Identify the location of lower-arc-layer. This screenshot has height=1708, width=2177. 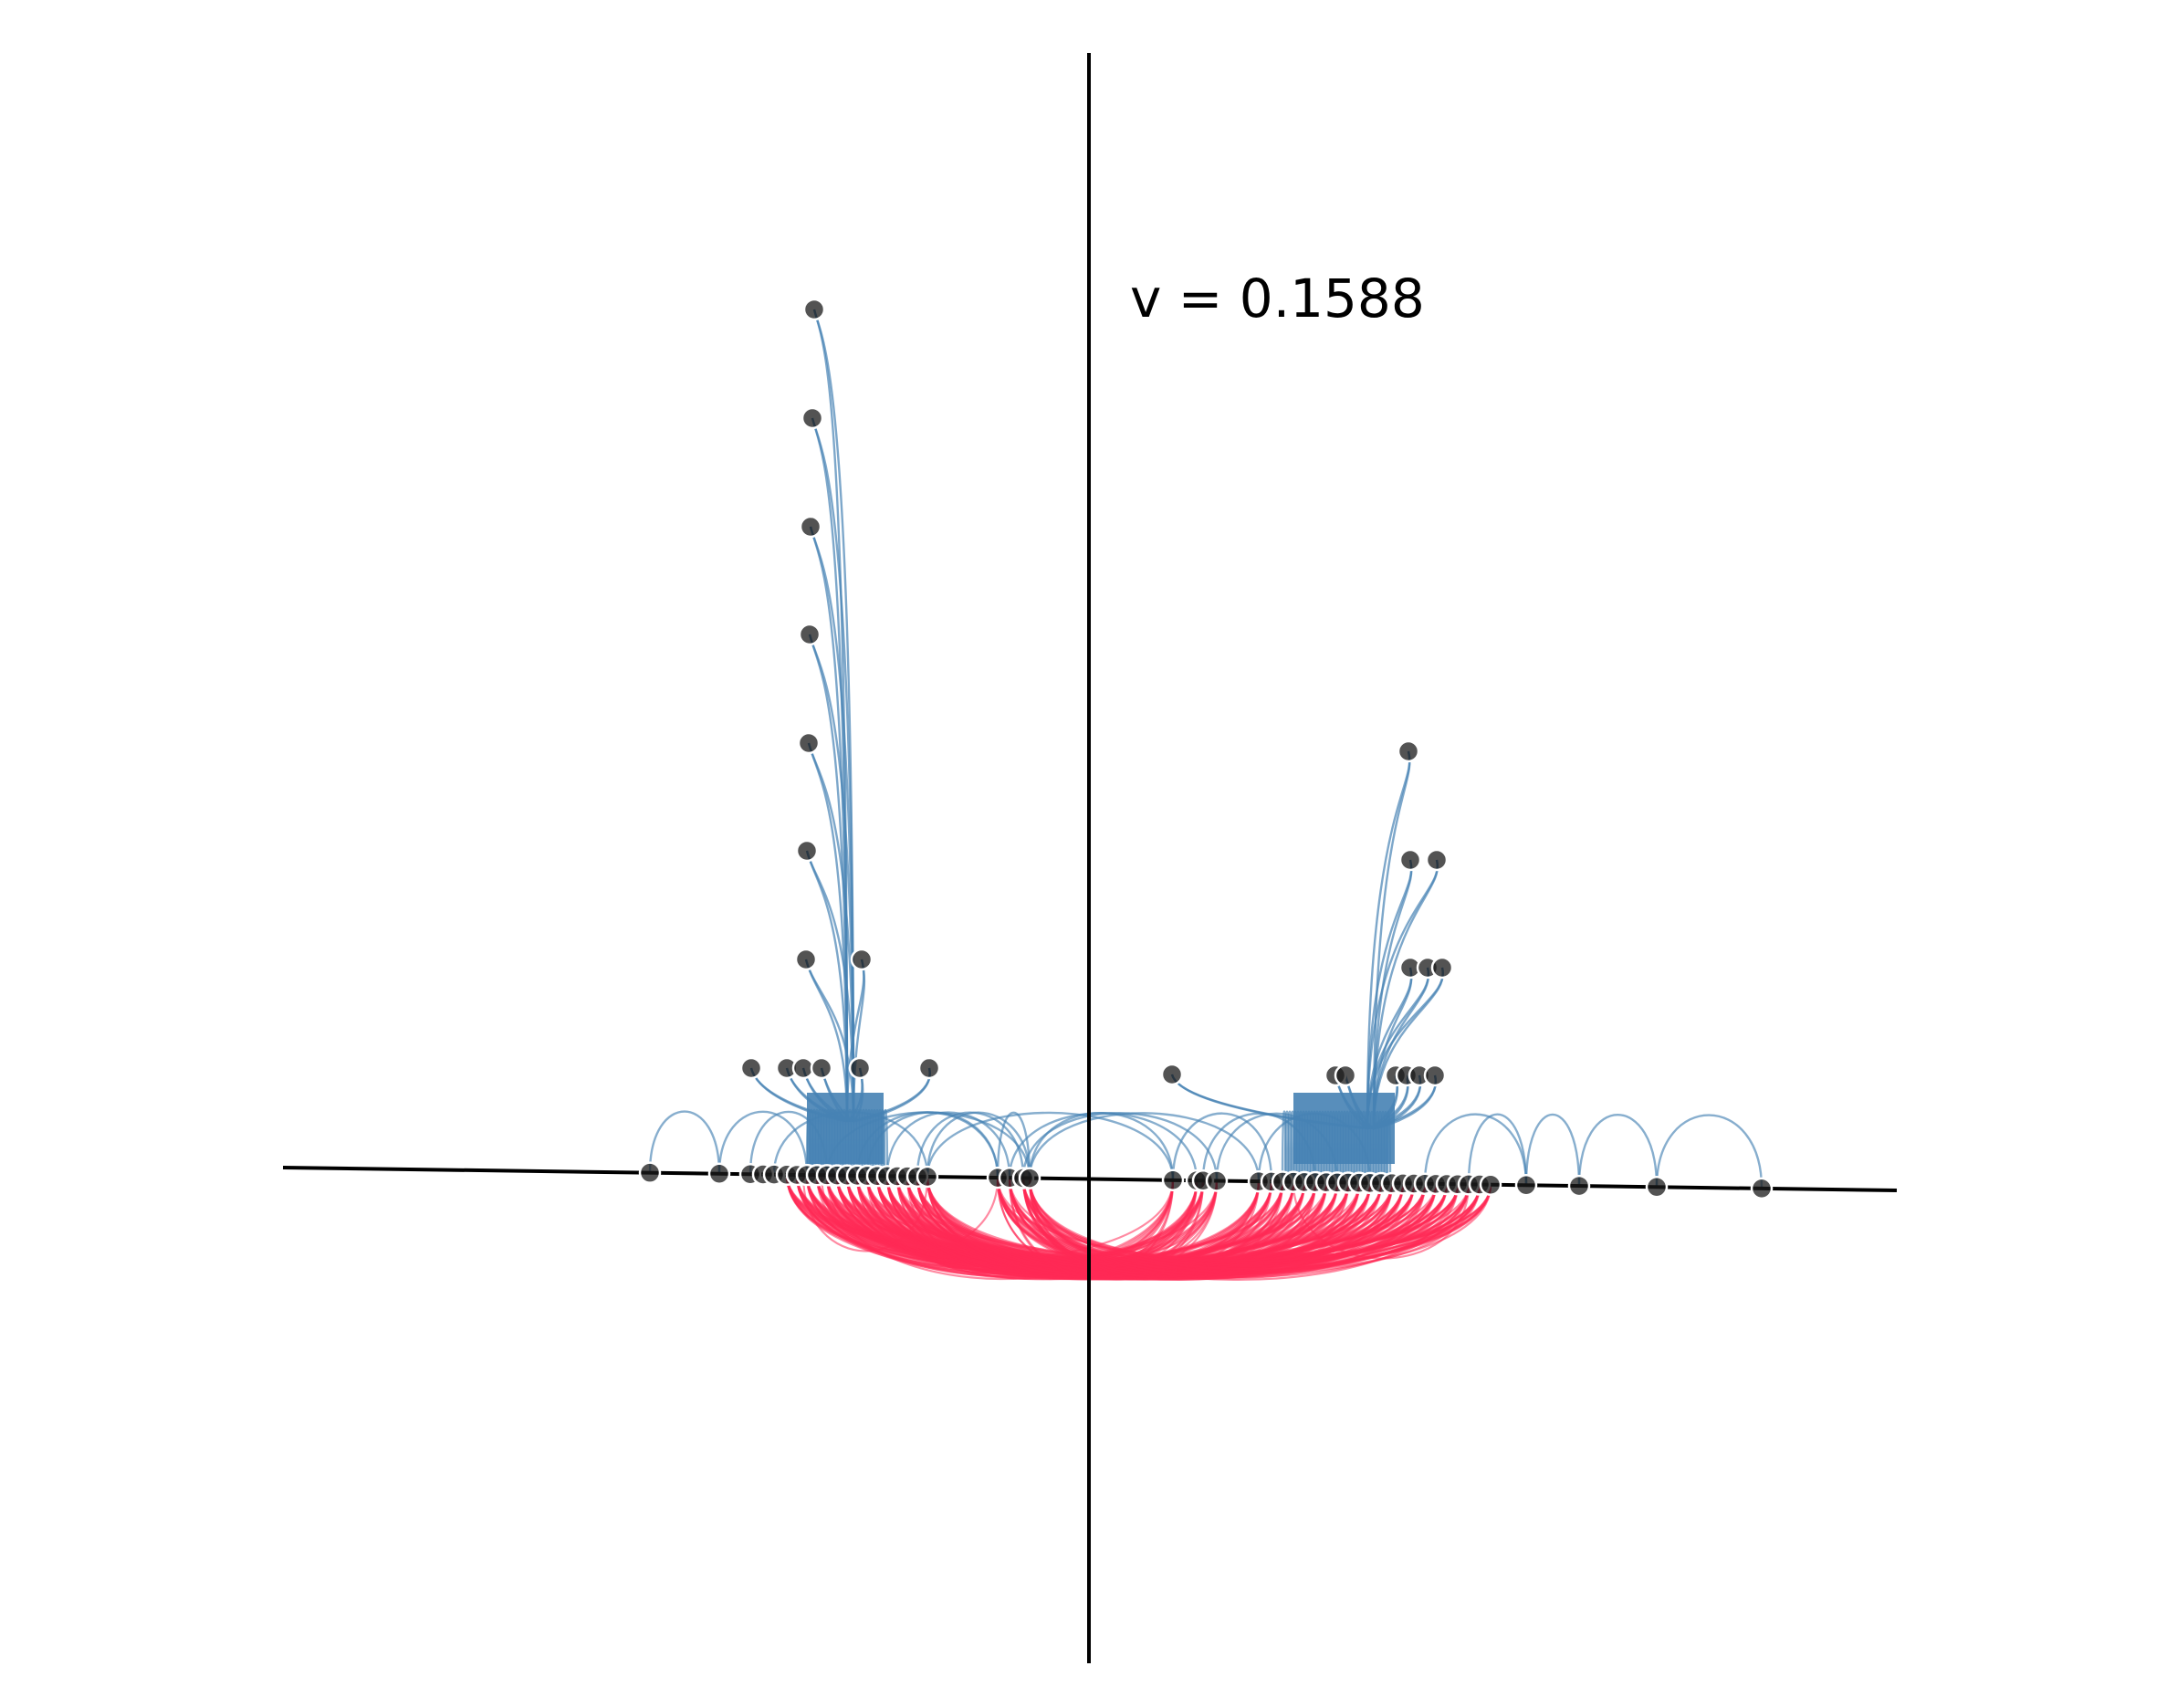
(1138, 1228).